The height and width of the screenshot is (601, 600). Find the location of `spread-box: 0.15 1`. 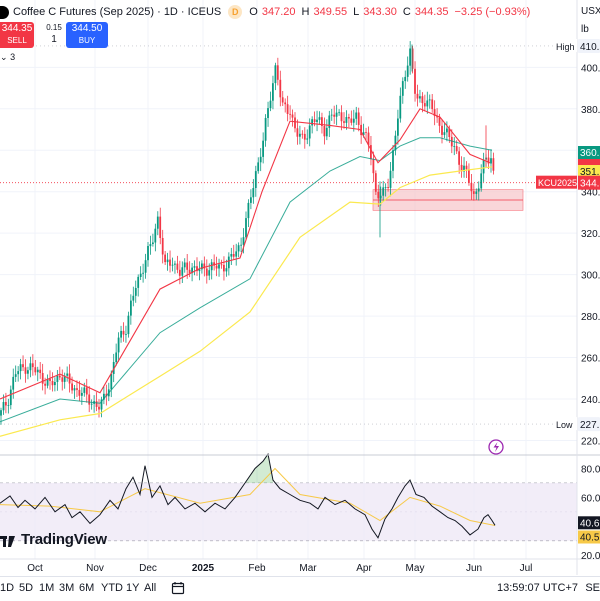

spread-box: 0.15 1 is located at coordinates (54, 34).